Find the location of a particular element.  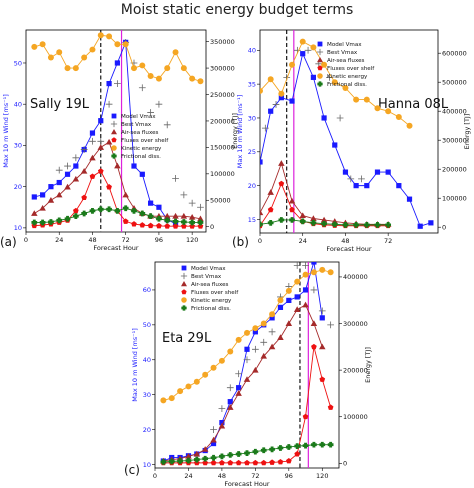

x-tick-label: 48 is located at coordinates (92, 240).